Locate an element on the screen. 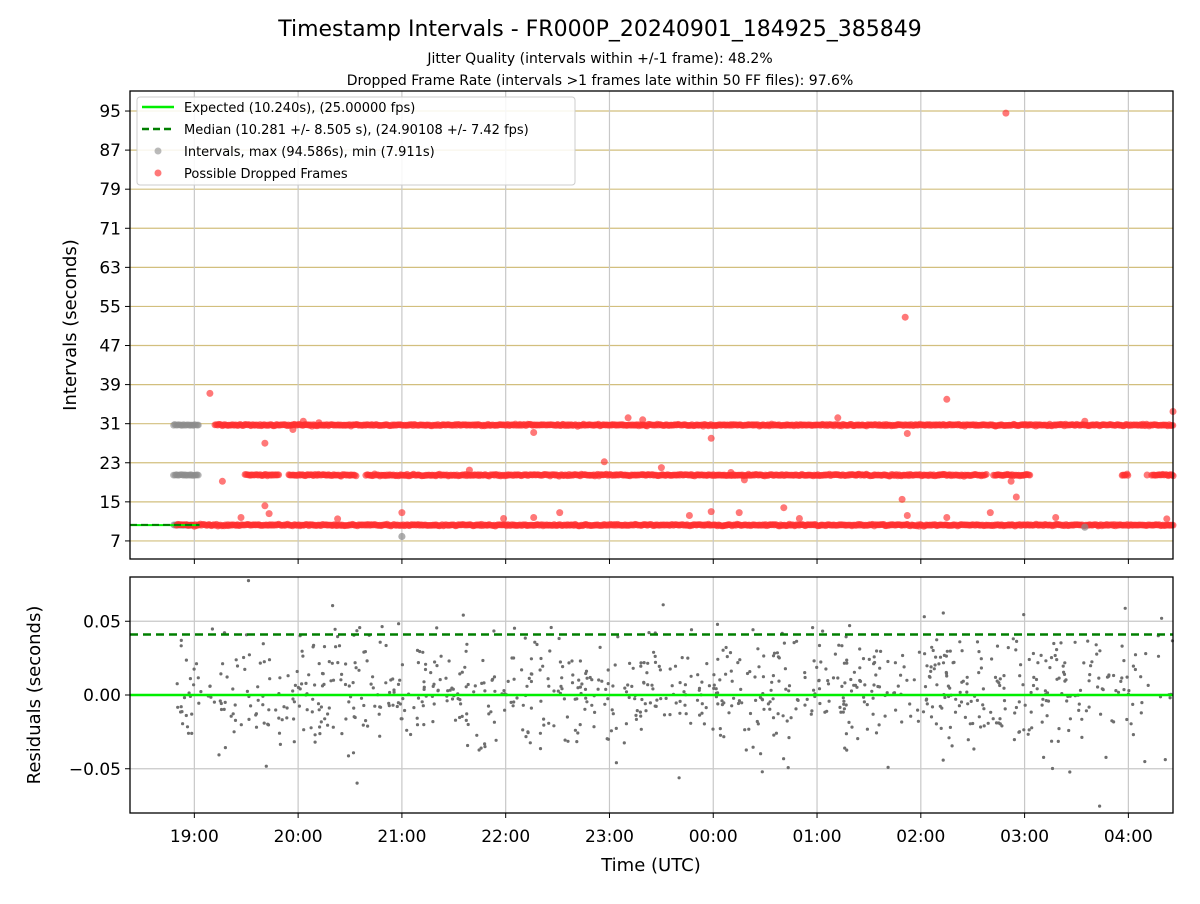  top-y-tick-label: 79 is located at coordinates (110, 190).